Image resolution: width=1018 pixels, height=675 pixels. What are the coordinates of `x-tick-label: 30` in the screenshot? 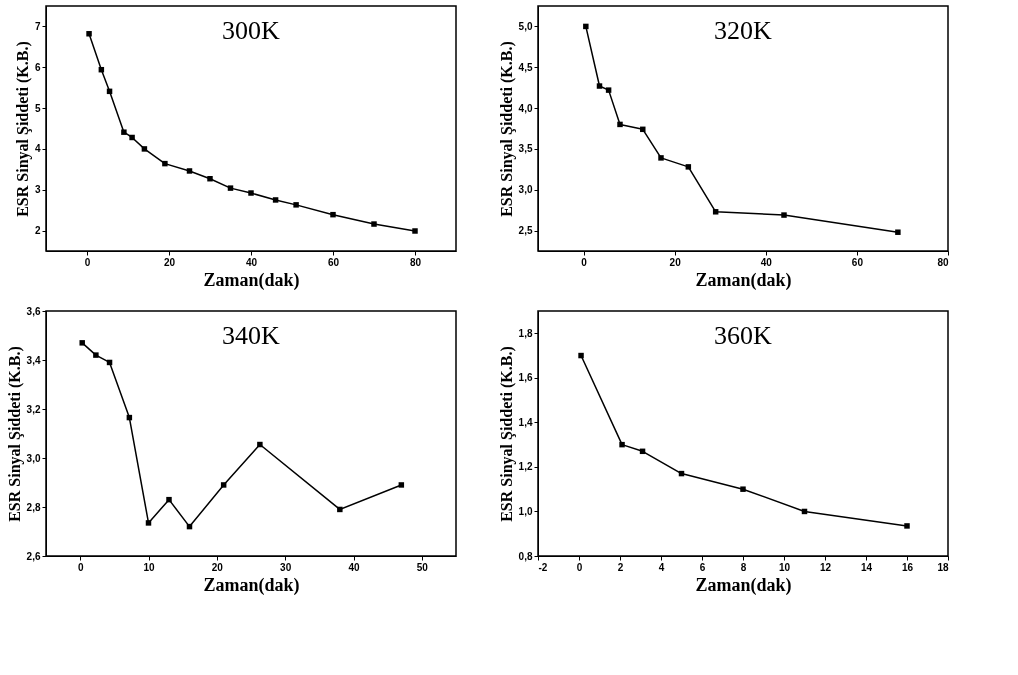 It's located at (286, 567).